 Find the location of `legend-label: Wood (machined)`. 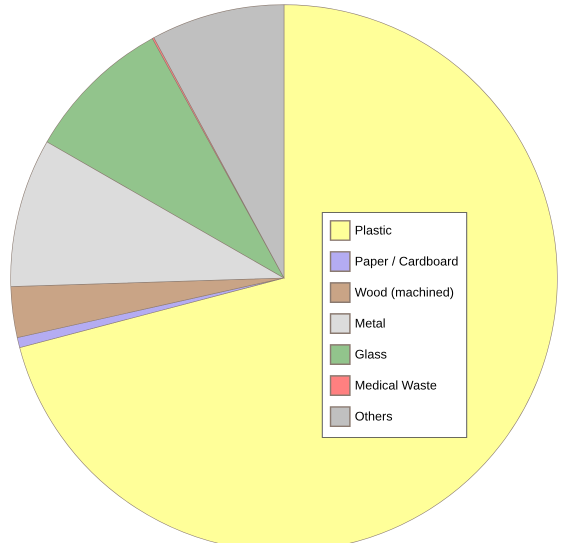

legend-label: Wood (machined) is located at coordinates (404, 292).